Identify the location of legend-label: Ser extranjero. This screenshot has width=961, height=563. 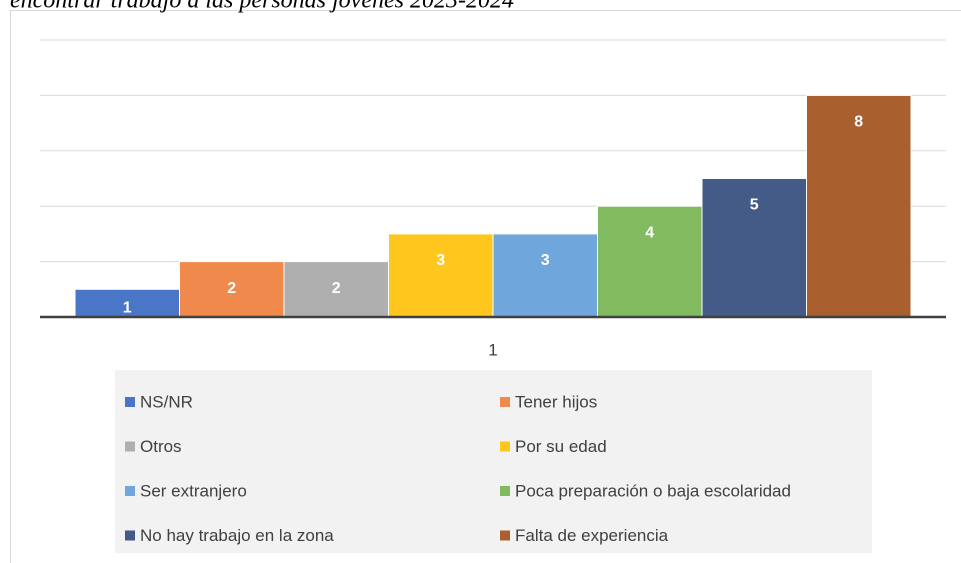
(193, 490).